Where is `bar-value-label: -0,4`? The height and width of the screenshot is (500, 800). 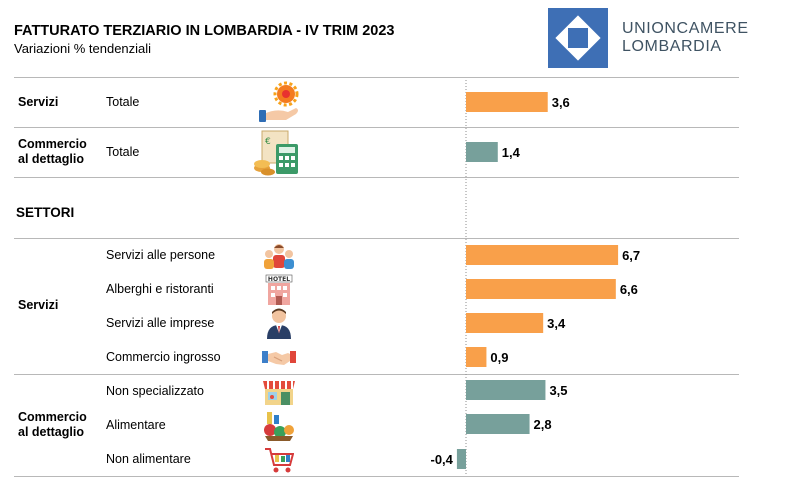 bar-value-label: -0,4 is located at coordinates (442, 459).